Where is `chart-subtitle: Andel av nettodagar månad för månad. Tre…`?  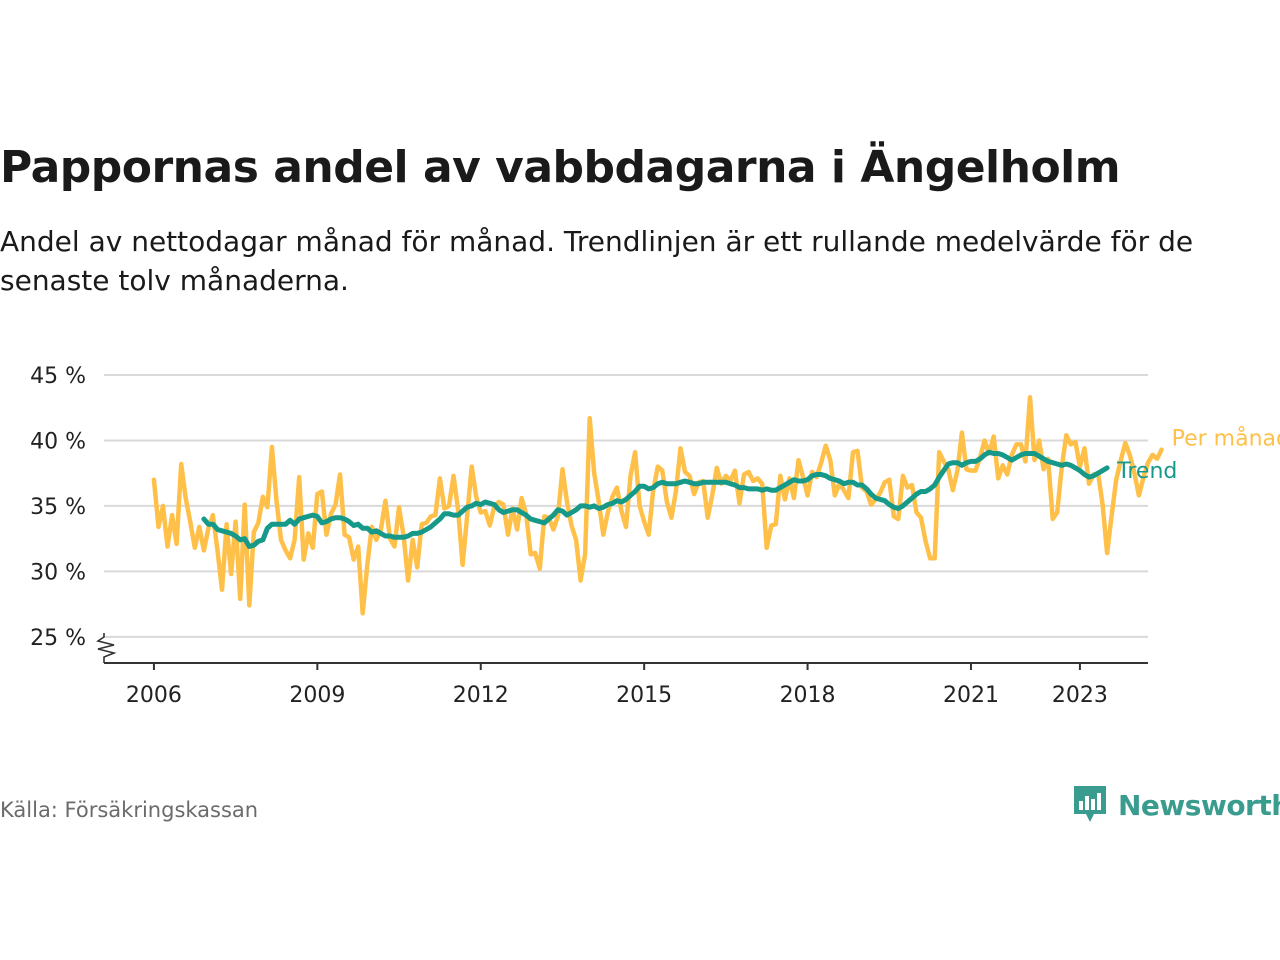 chart-subtitle: Andel av nettodagar månad för månad. Tre… is located at coordinates (597, 261).